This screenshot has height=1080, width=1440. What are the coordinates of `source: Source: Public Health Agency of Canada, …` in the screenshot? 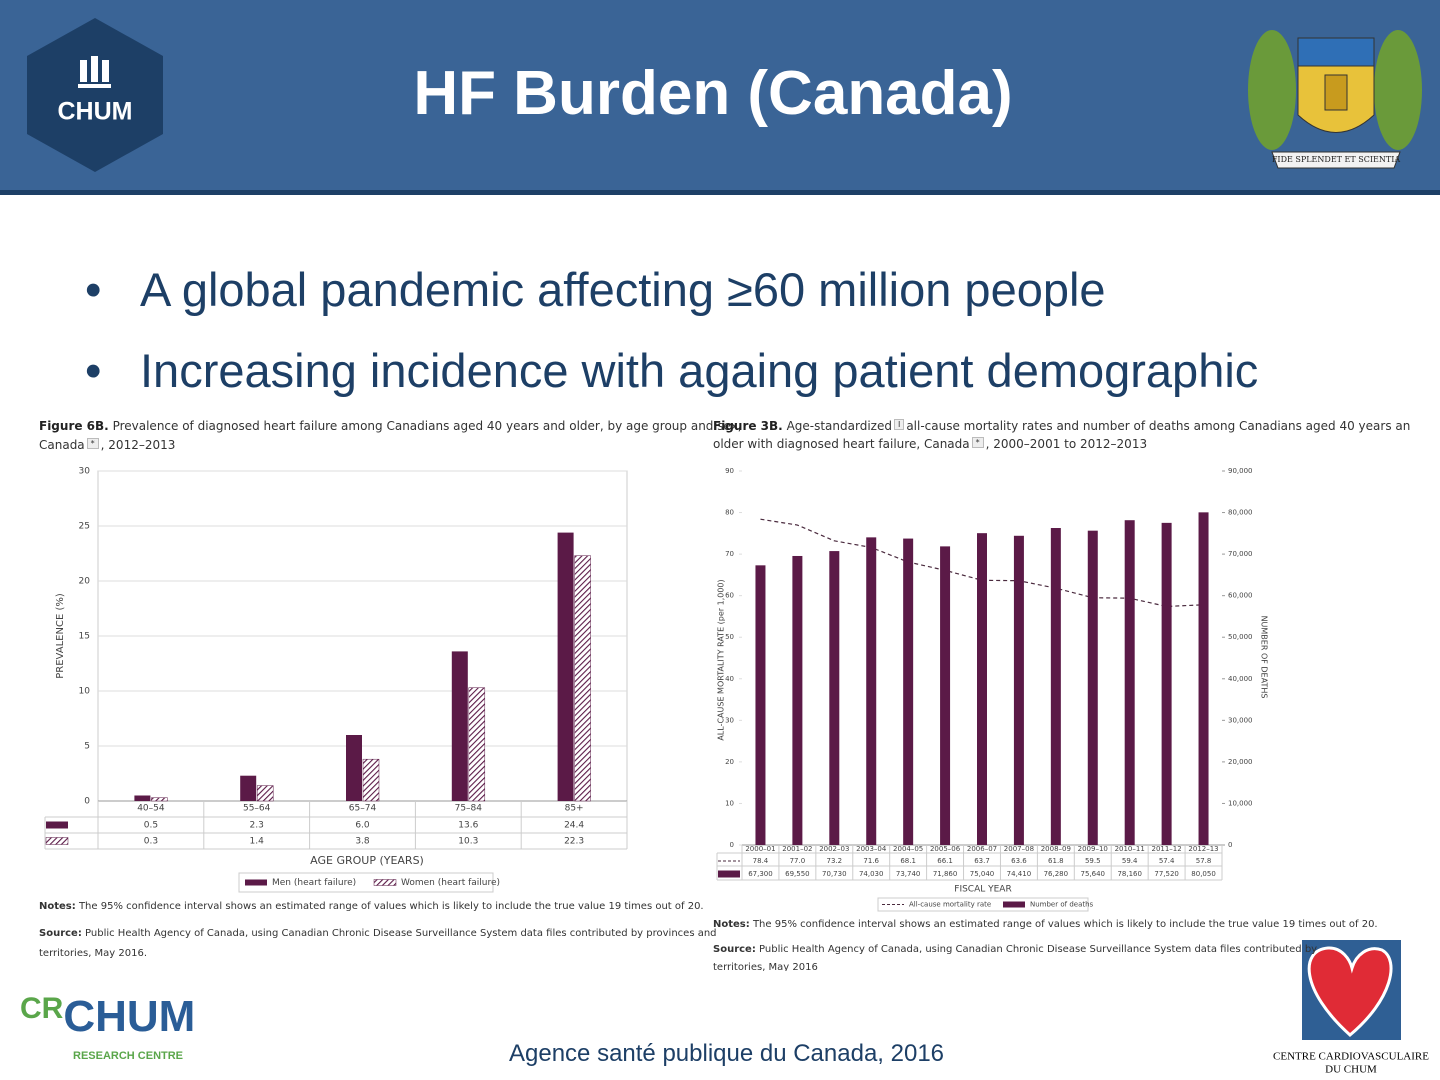 It's located at (1015, 949).